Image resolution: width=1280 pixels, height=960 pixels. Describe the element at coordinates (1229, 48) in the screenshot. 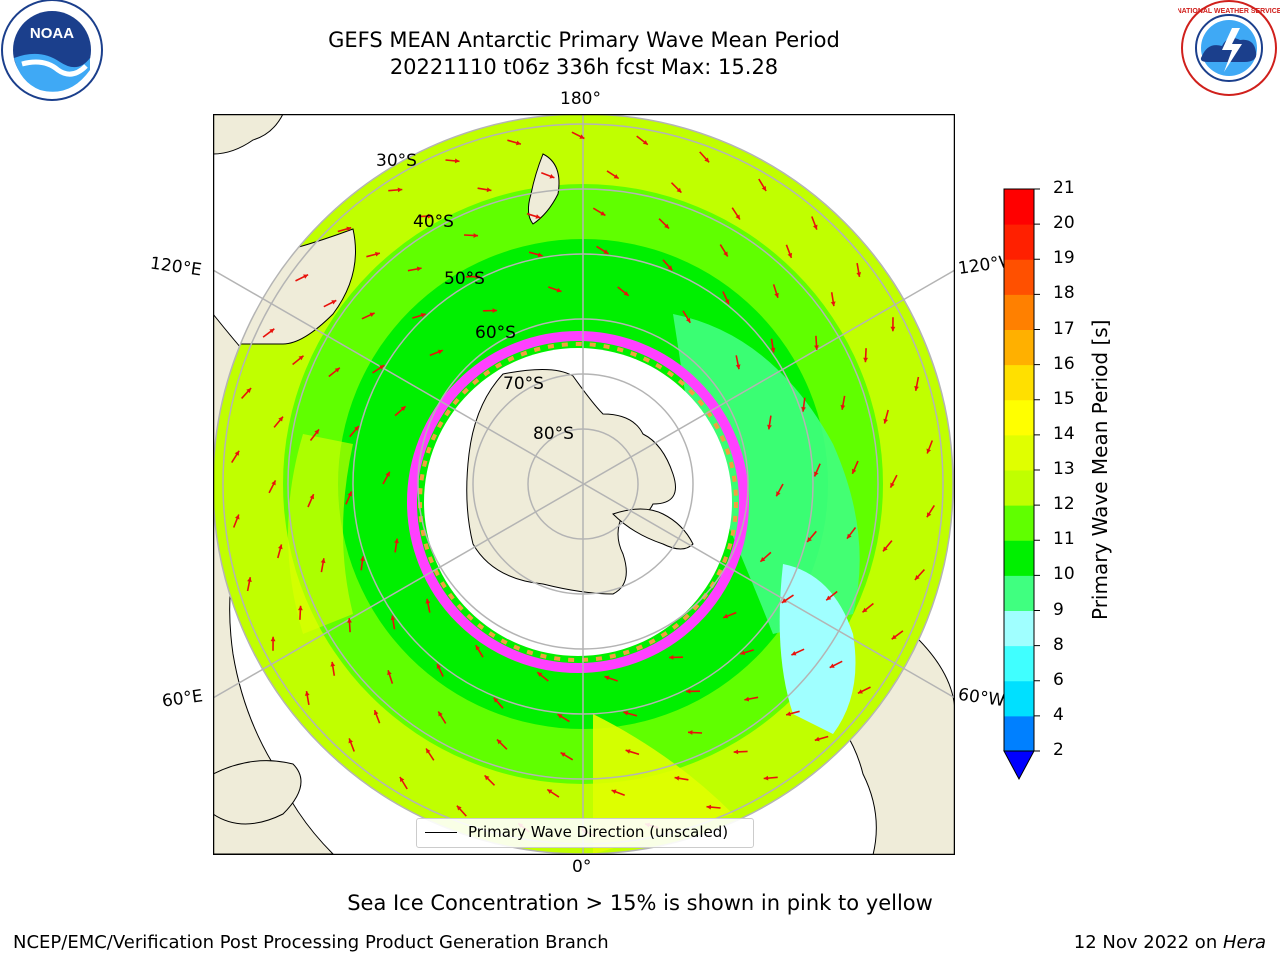

I see `nws-logo: NATIONAL WEATHER SERVICE` at that location.